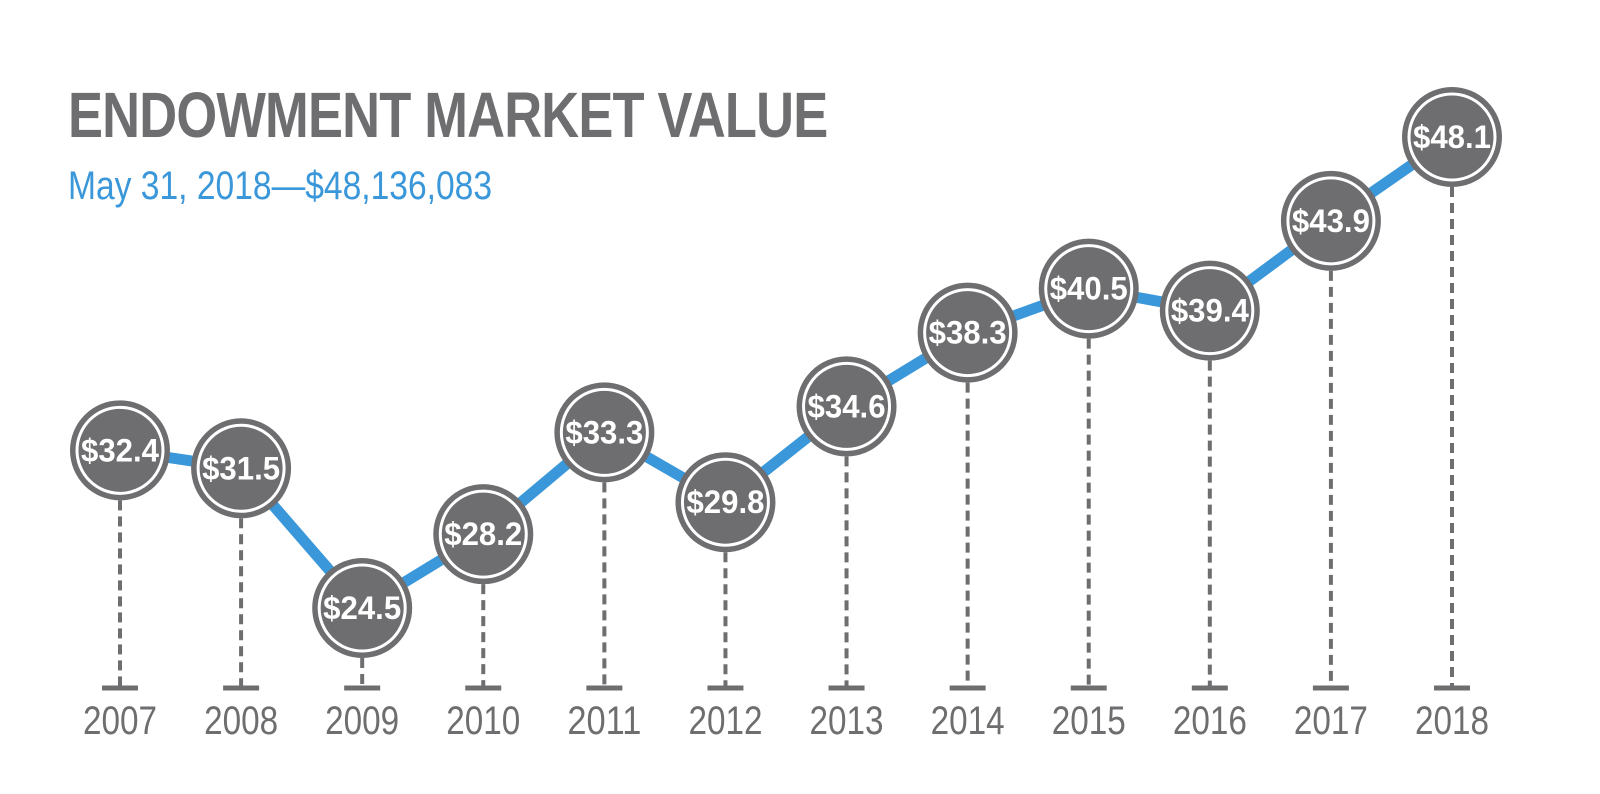 This screenshot has width=1600, height=794. I want to click on chart-subtitle: May 31, 2018—$48,136,083, so click(280, 186).